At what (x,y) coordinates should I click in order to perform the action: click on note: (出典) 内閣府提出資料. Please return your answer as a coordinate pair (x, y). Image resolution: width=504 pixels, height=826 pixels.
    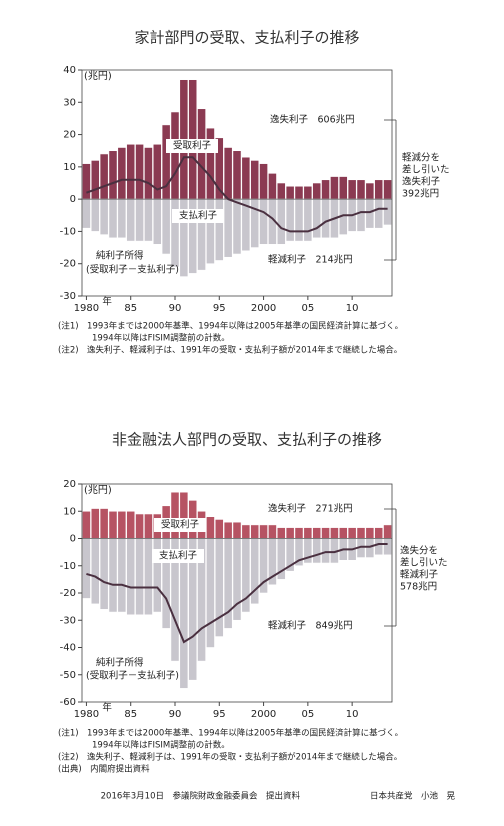
    Looking at the image, I should click on (104, 769).